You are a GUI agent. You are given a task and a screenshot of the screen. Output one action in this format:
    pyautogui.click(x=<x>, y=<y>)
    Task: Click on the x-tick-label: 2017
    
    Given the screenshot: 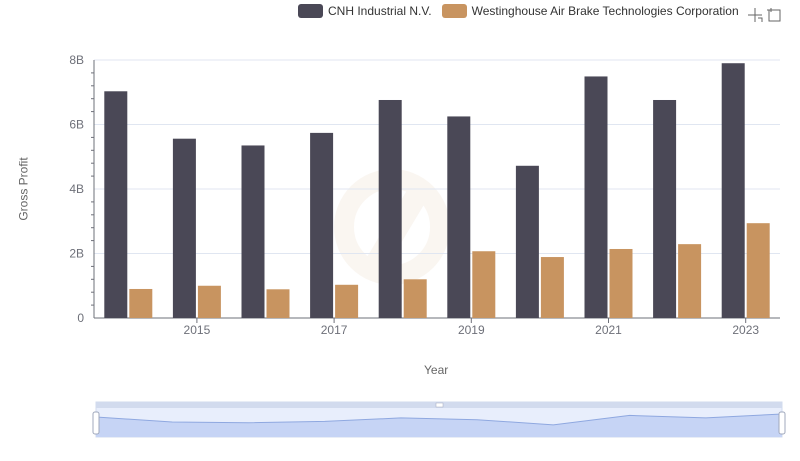 What is the action you would take?
    pyautogui.click(x=334, y=330)
    